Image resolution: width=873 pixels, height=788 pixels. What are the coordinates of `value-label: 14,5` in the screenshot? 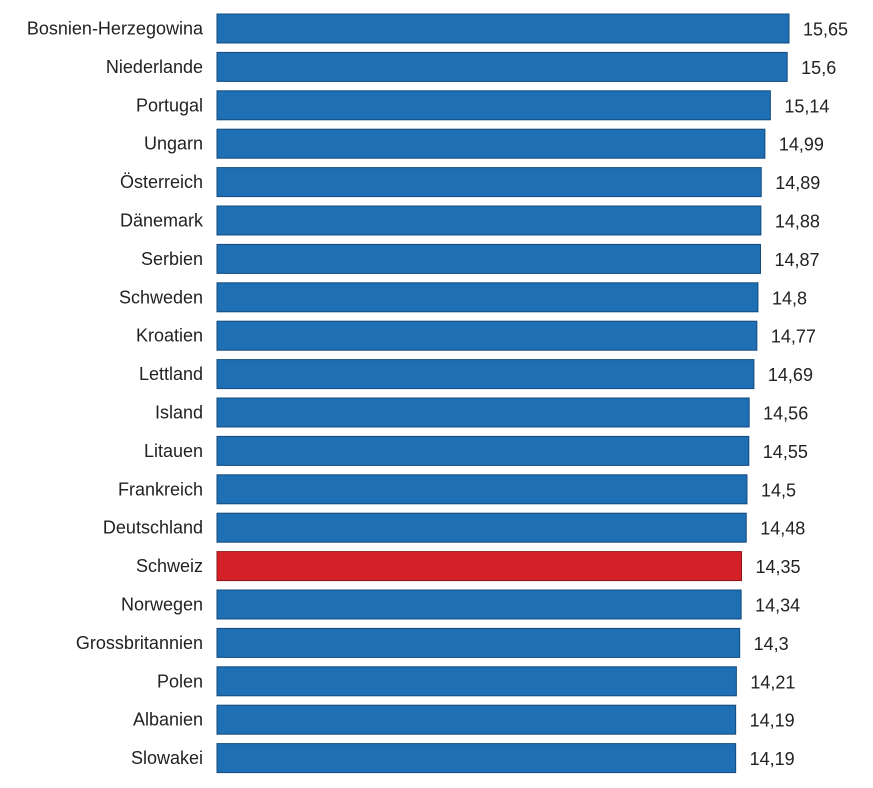 It's located at (778, 490).